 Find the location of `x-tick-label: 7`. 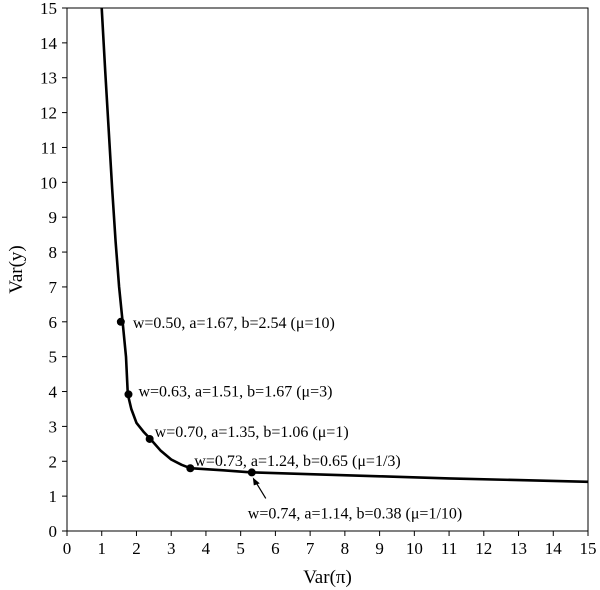

x-tick-label: 7 is located at coordinates (310, 548).